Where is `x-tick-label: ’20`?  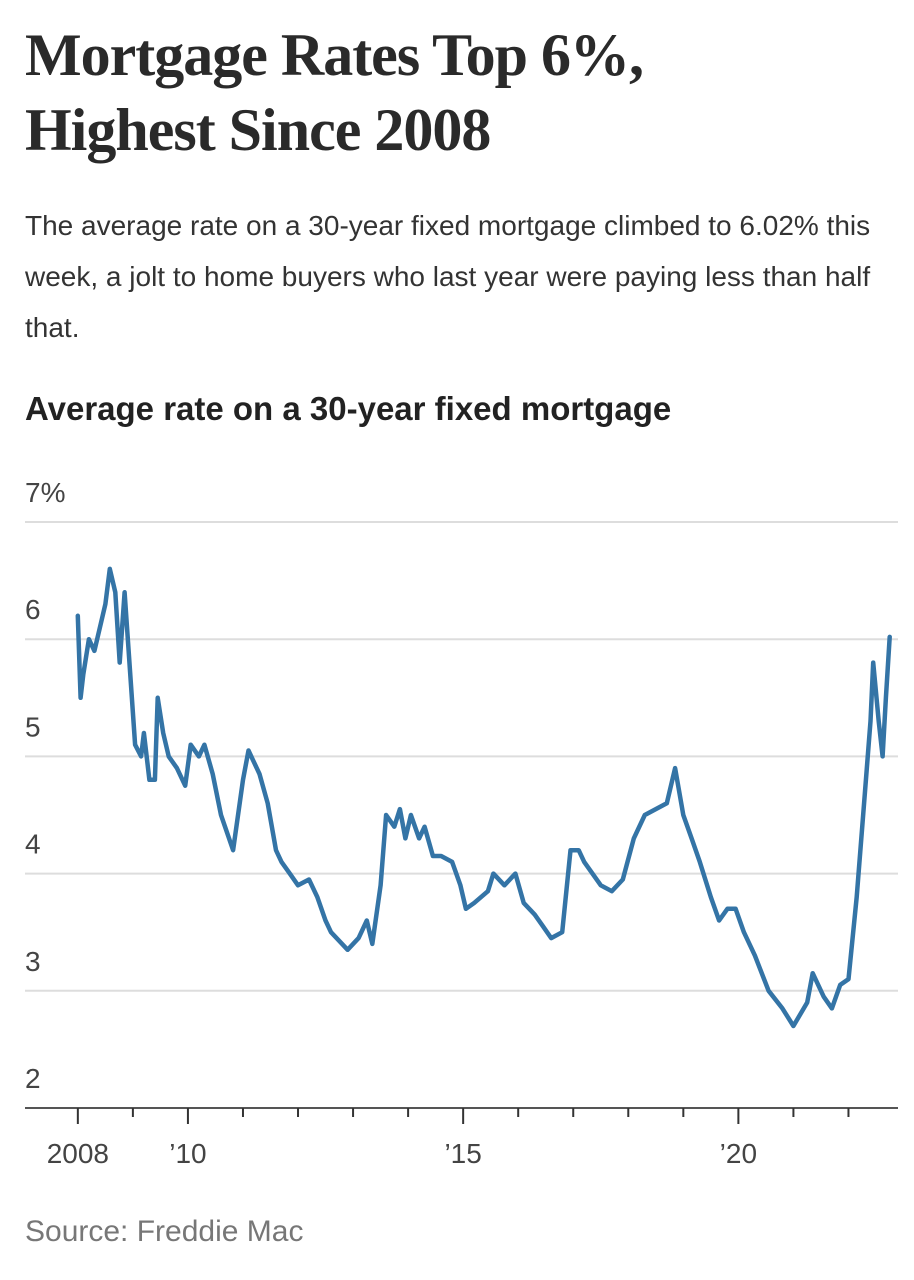 x-tick-label: ’20 is located at coordinates (738, 1153).